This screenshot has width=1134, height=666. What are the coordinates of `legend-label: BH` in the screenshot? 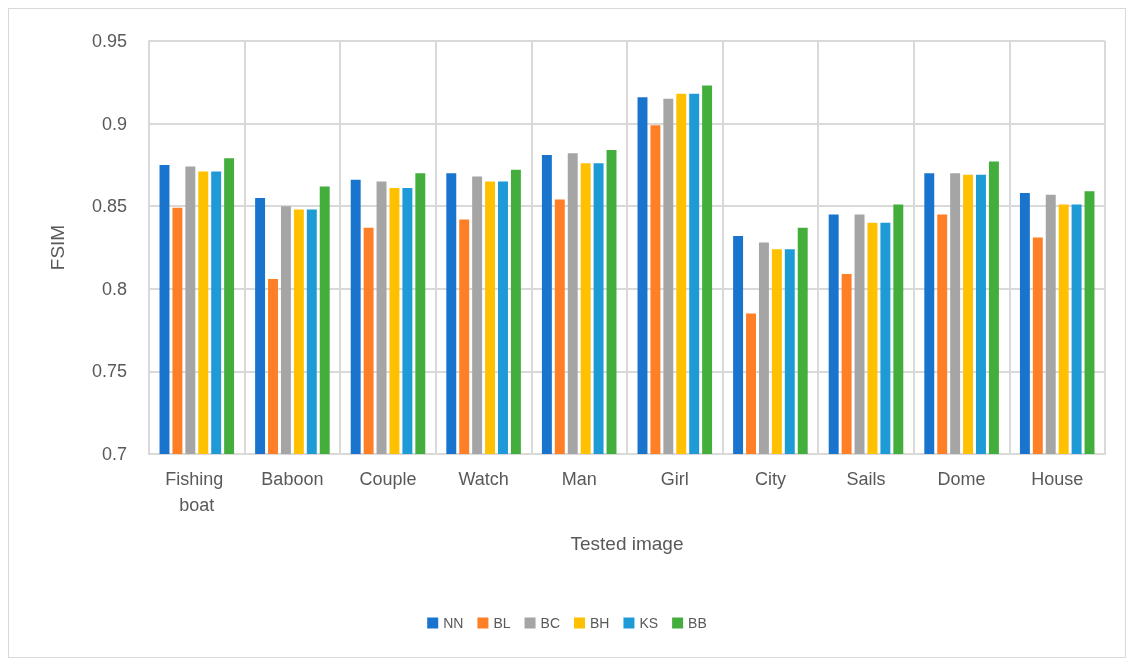 It's located at (600, 623).